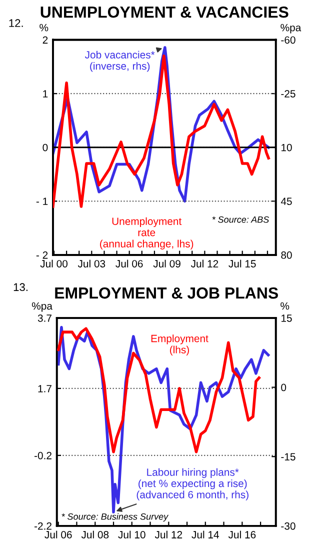 The image size is (323, 553). I want to click on x-tick-label: Jul 10, so click(132, 534).